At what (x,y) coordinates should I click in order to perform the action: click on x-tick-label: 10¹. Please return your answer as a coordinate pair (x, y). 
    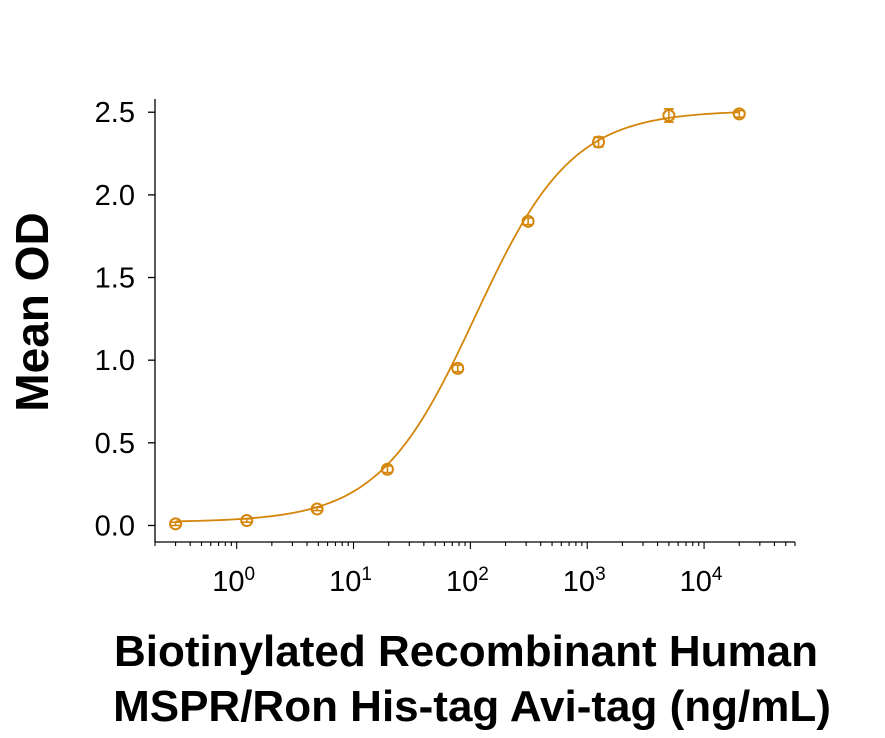
    Looking at the image, I should click on (350, 581).